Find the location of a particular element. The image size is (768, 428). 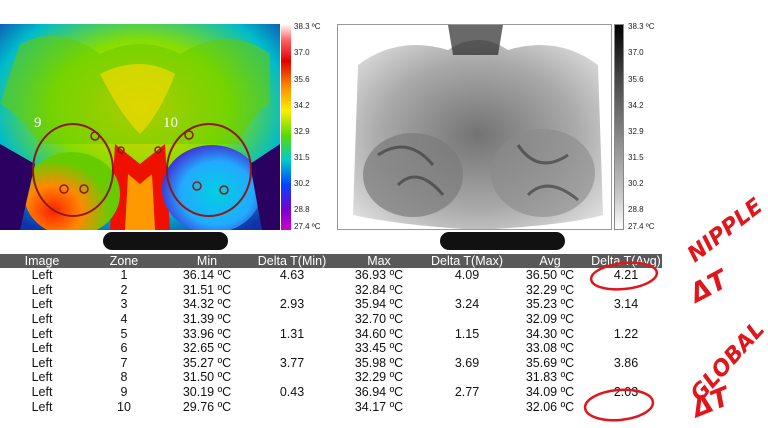

table-cell: 9 is located at coordinates (124, 392).